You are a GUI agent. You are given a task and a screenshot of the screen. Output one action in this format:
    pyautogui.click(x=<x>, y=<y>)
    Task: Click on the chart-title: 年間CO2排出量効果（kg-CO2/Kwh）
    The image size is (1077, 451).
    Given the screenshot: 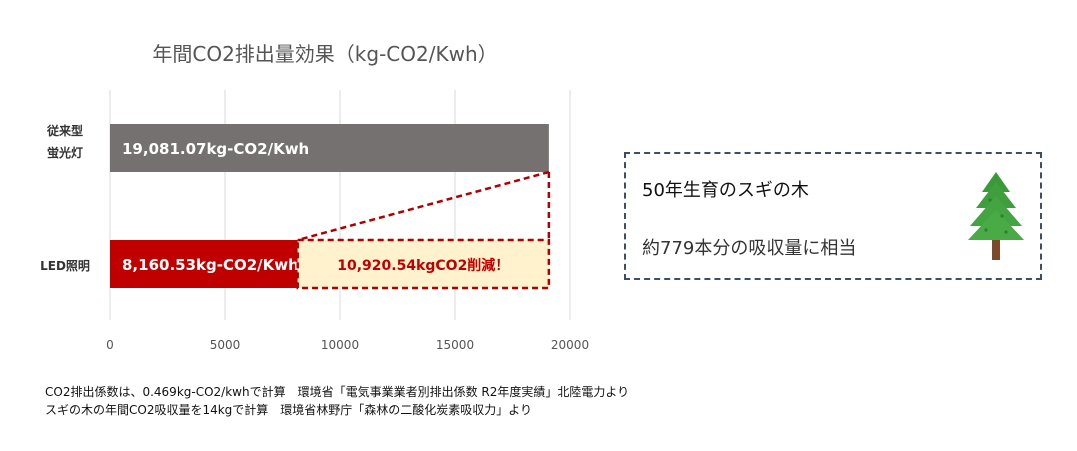 What is the action you would take?
    pyautogui.click(x=325, y=54)
    